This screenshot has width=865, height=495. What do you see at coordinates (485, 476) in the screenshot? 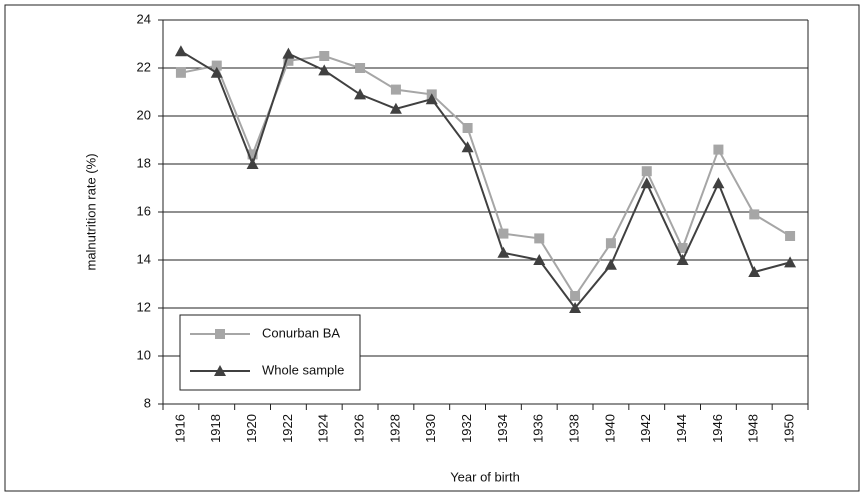
I see `x-axis-label: Year of birth` at bounding box center [485, 476].